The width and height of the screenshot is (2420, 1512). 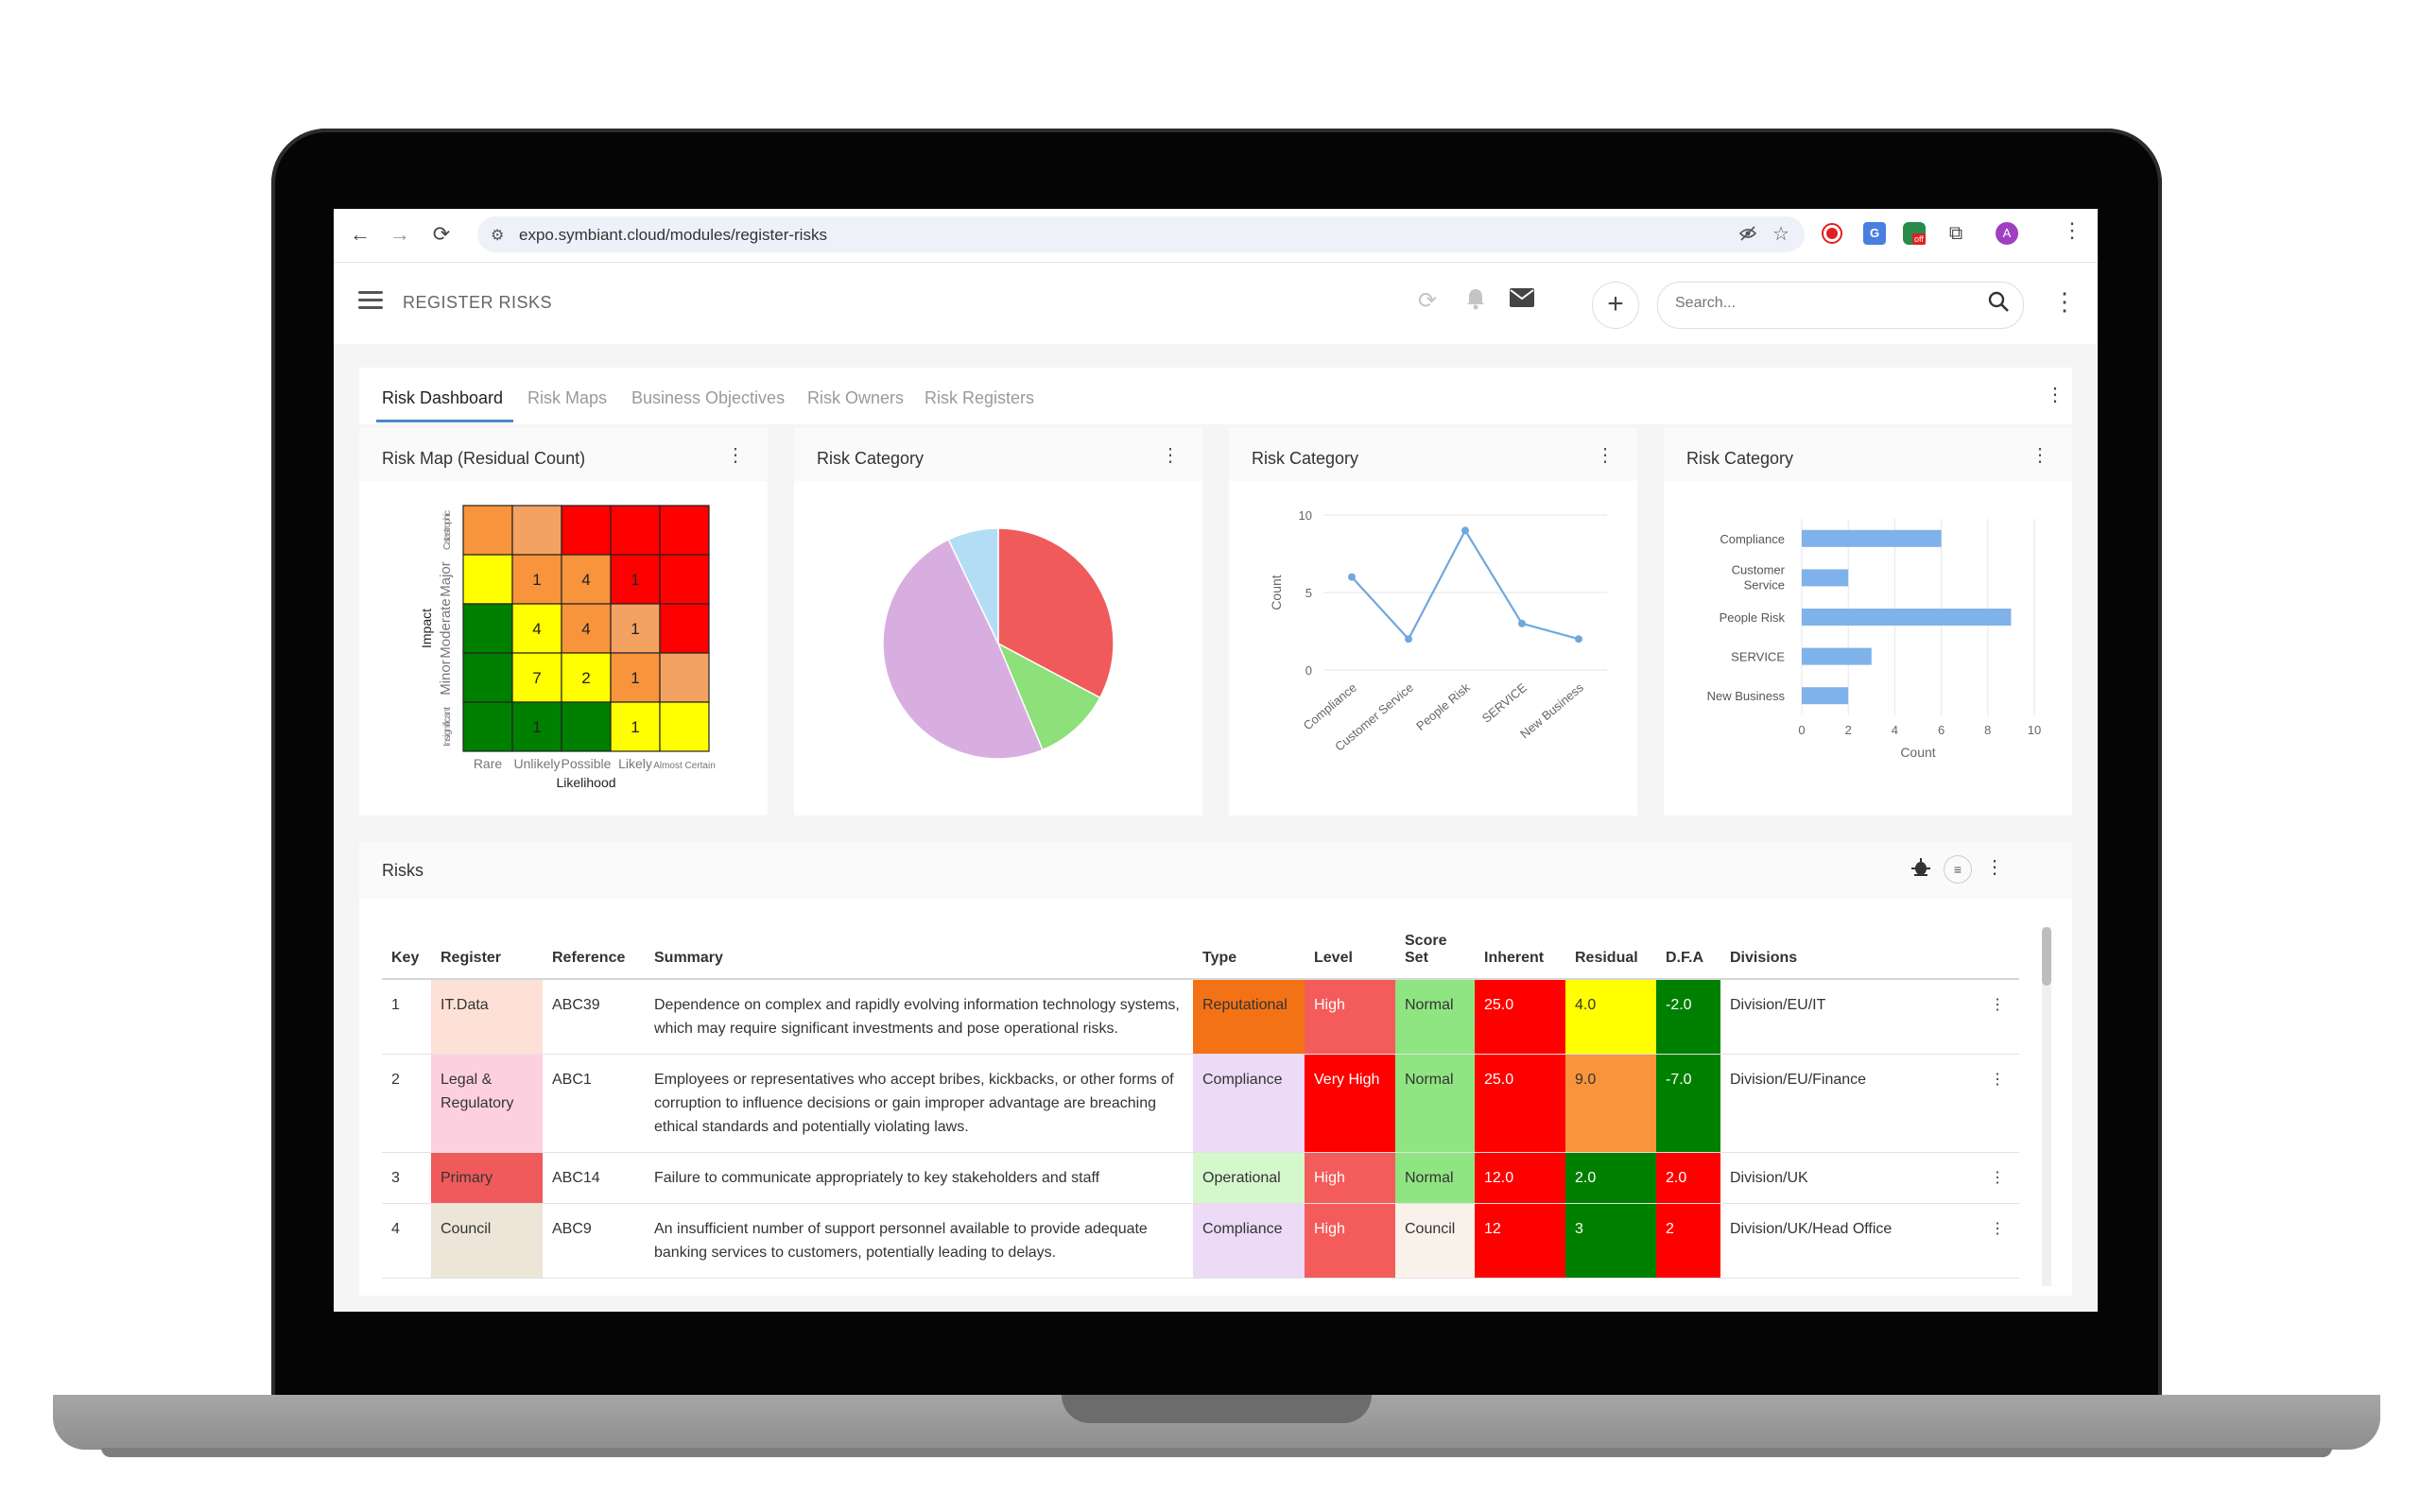 I want to click on column-header-register: Register, so click(x=487, y=954).